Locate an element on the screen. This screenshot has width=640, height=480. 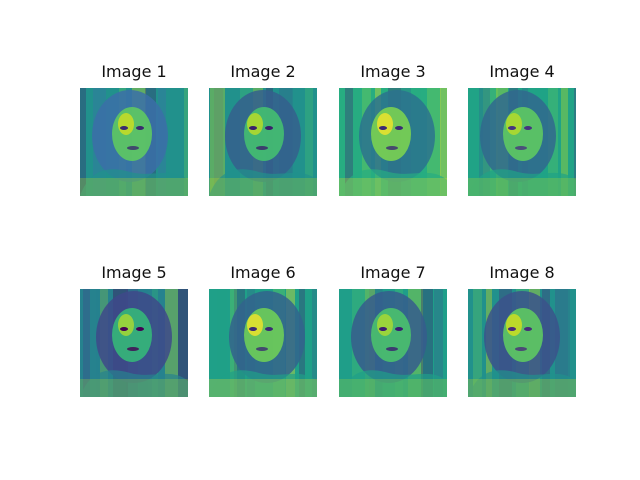
panel-title: Image 6 is located at coordinates (263, 272).